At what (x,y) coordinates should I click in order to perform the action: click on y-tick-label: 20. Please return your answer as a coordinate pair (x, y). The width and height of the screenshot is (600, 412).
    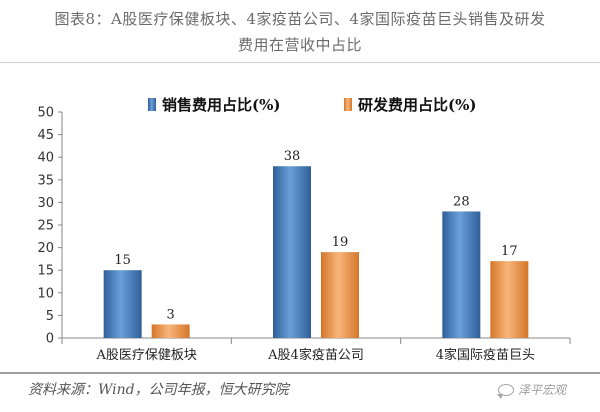
    Looking at the image, I should click on (45, 248).